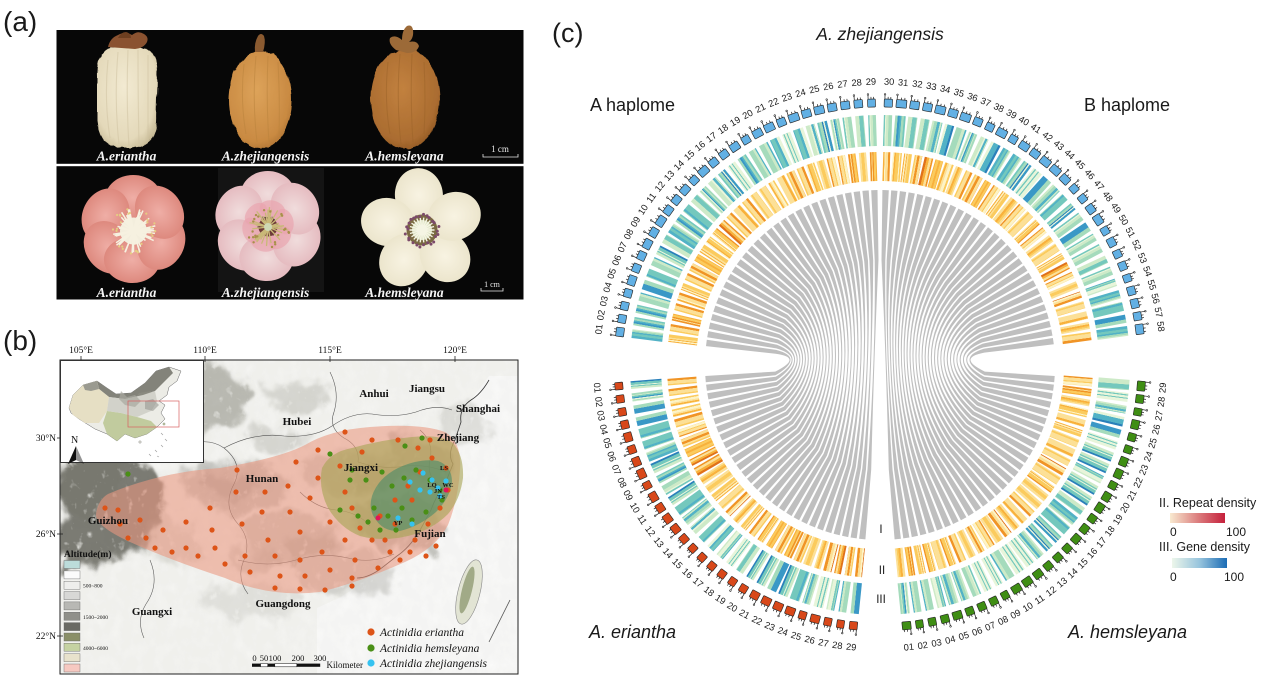 The image size is (1268, 694). I want to click on svg-text: A. hemsleyana, so click(1127, 632).